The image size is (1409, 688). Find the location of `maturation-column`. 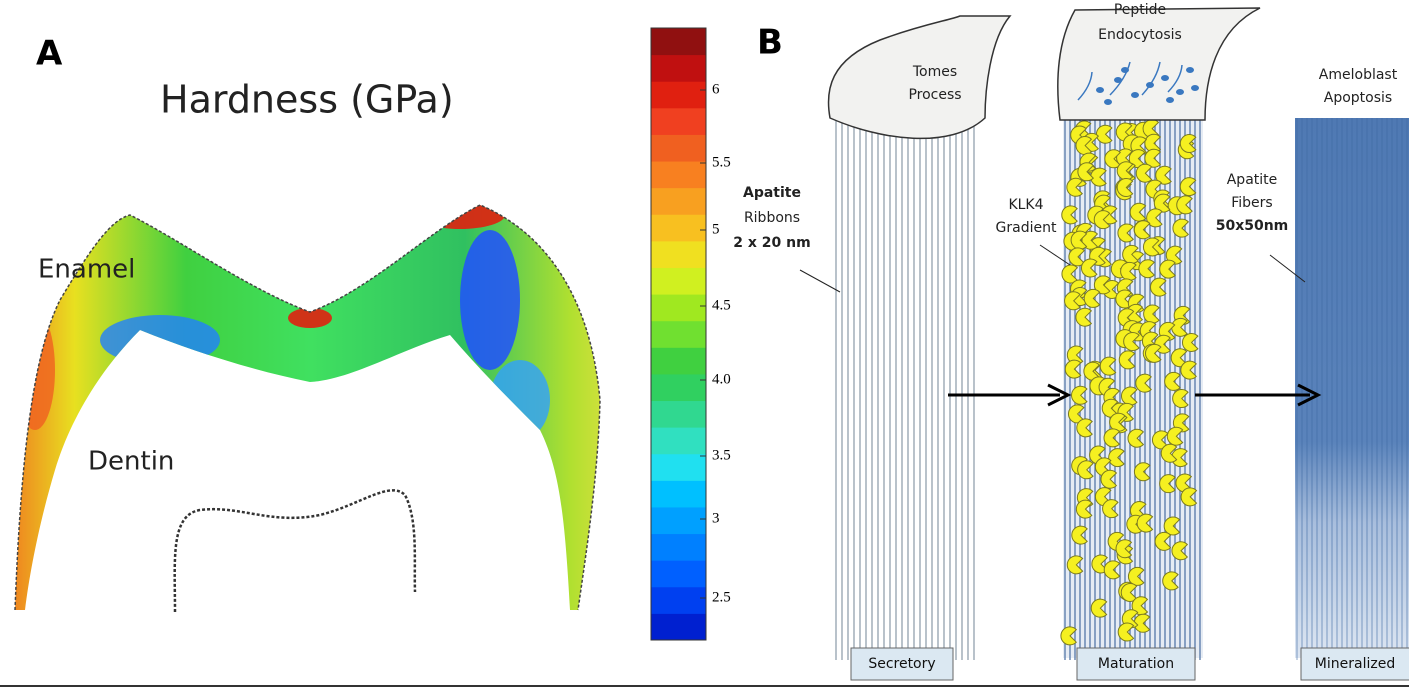

maturation-column is located at coordinates (1131, 389).